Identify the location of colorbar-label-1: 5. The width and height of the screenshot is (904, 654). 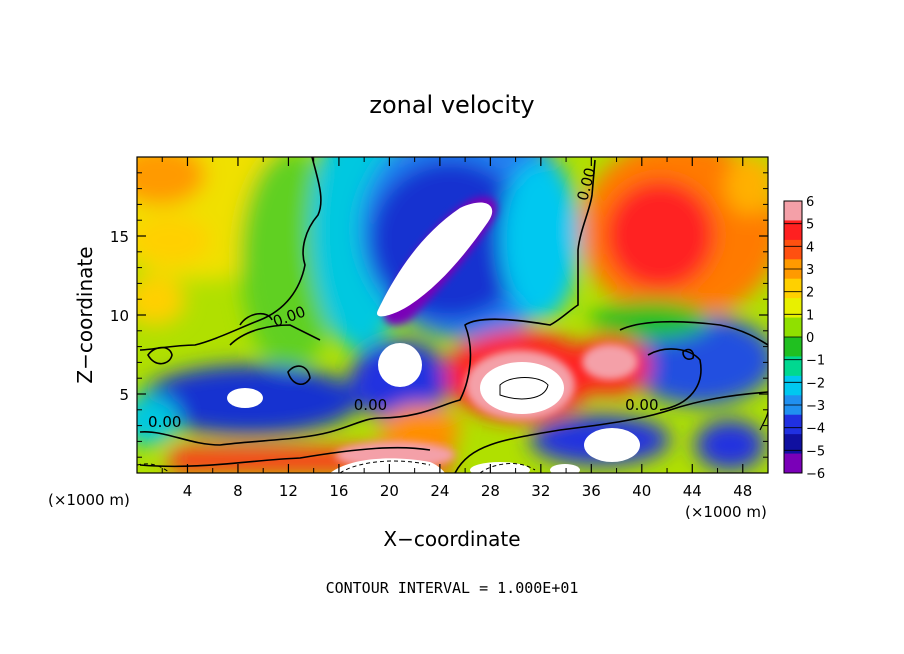
(810, 225).